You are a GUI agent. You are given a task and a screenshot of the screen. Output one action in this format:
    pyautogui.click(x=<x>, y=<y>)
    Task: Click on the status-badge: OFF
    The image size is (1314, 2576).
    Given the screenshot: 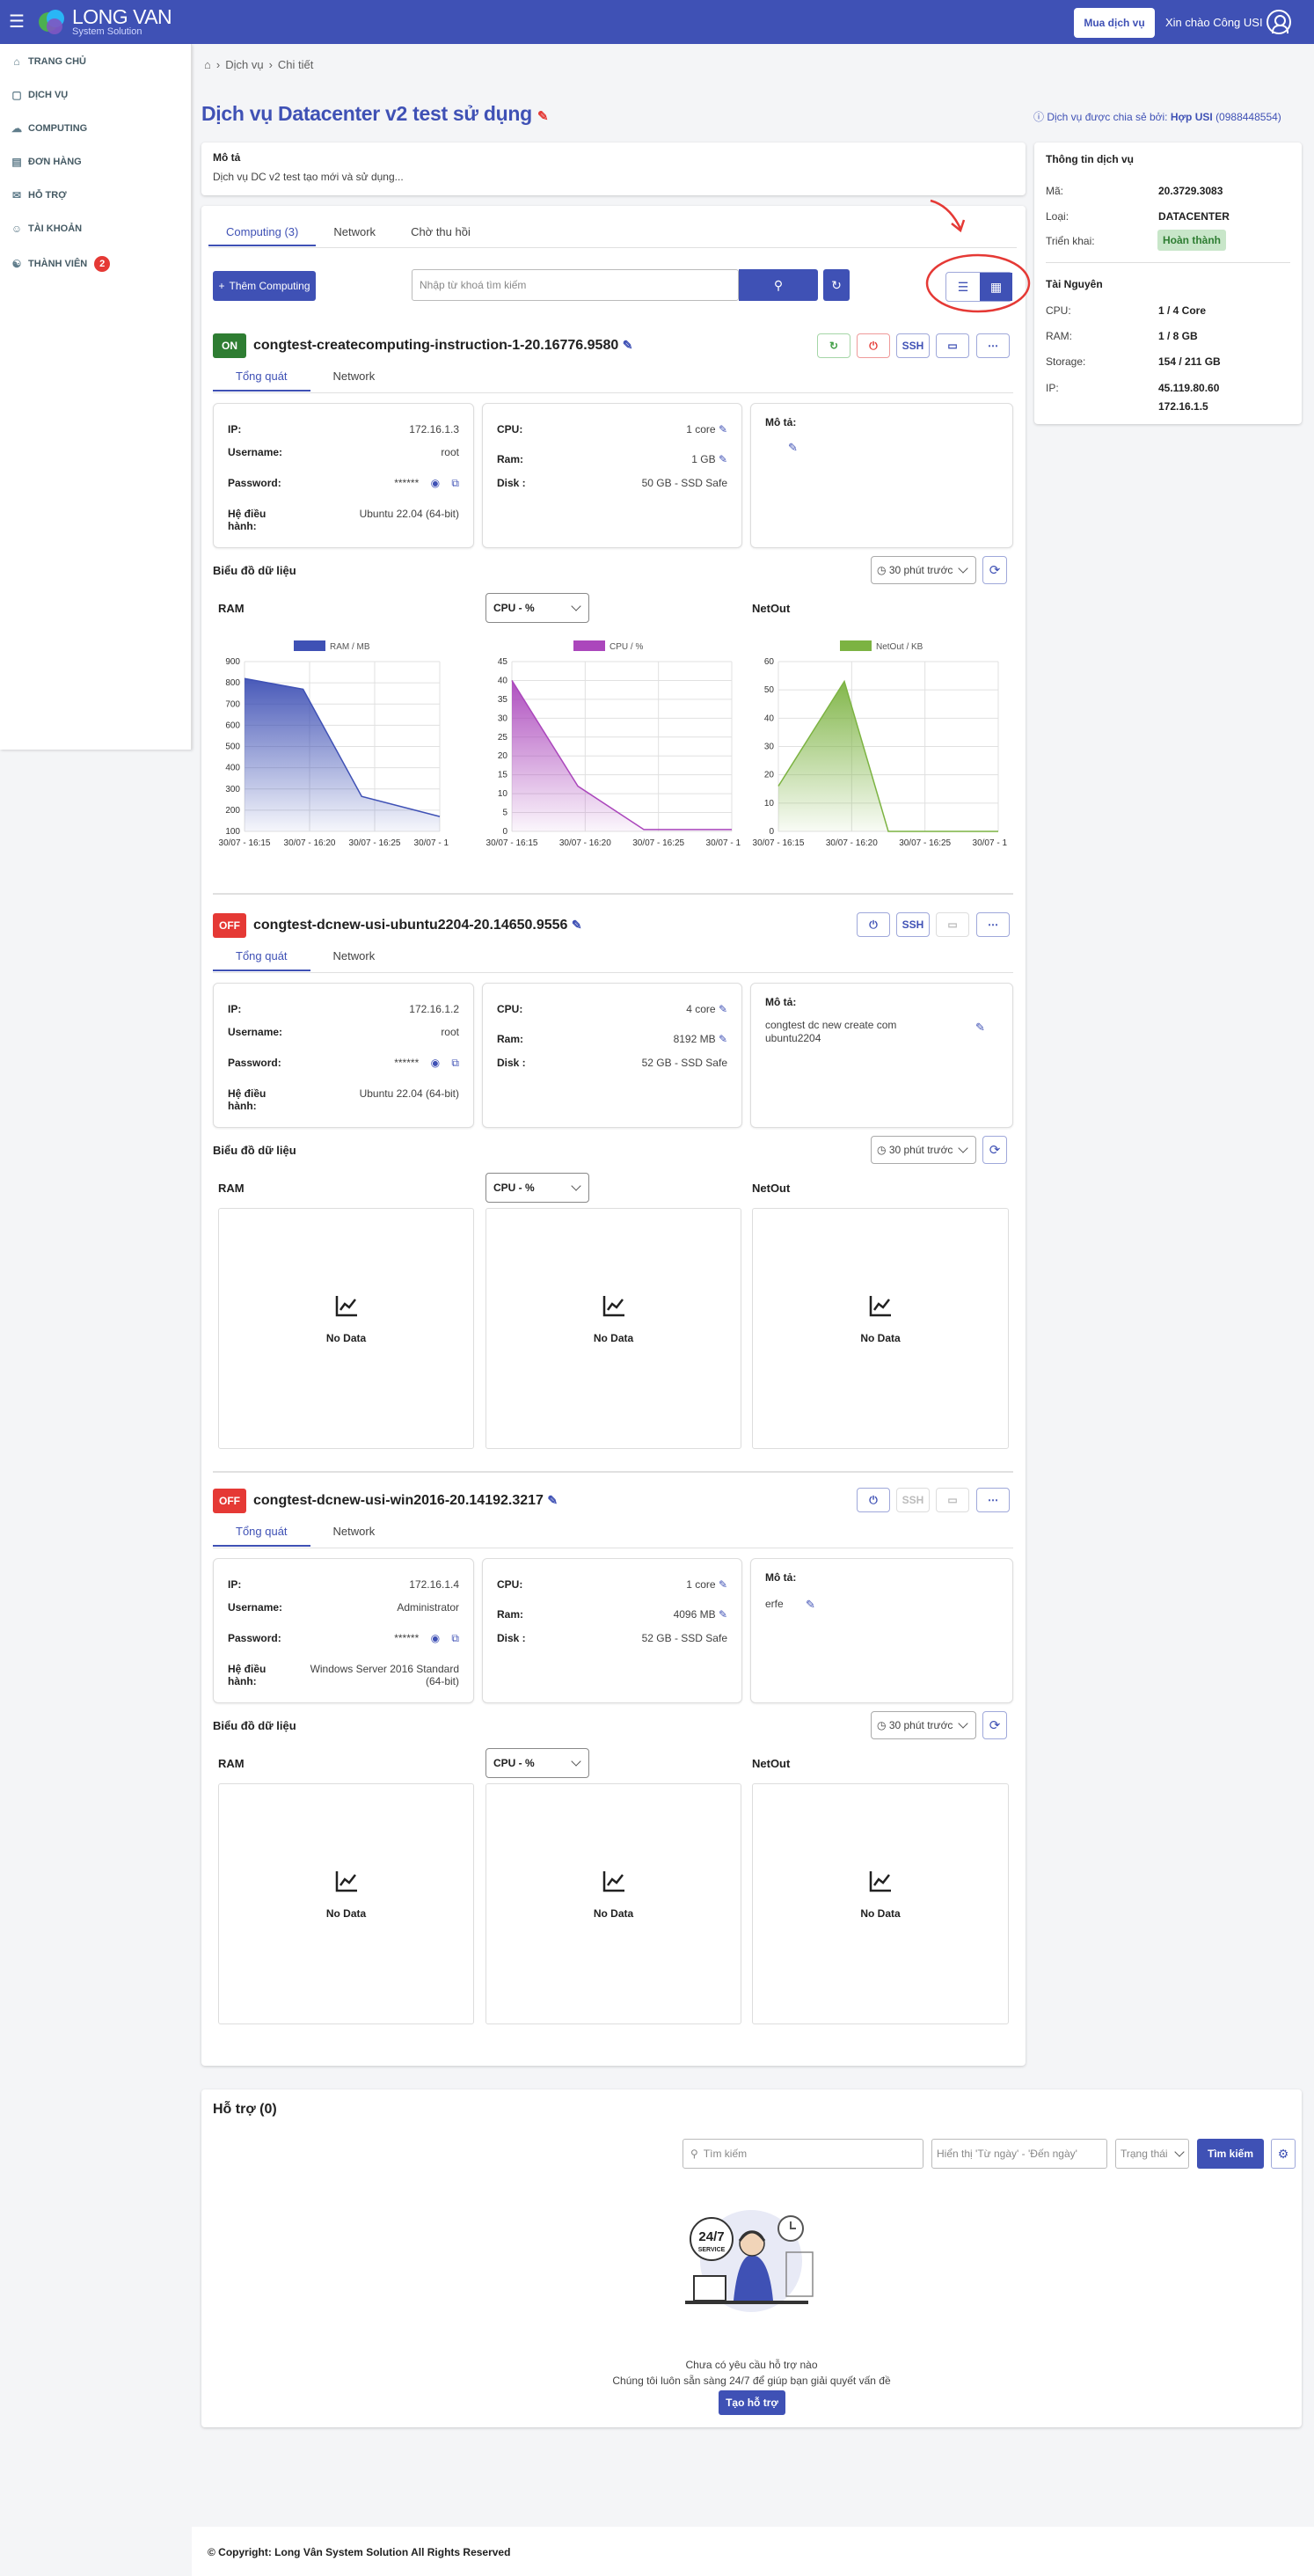 What is the action you would take?
    pyautogui.click(x=230, y=926)
    